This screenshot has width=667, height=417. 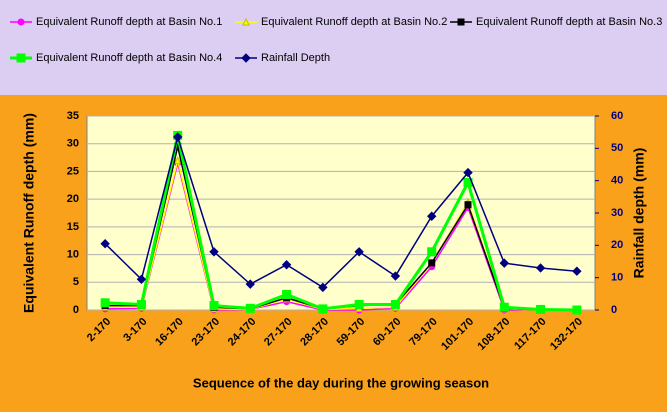 I want to click on y-tick-label: 15, so click(x=73, y=227).